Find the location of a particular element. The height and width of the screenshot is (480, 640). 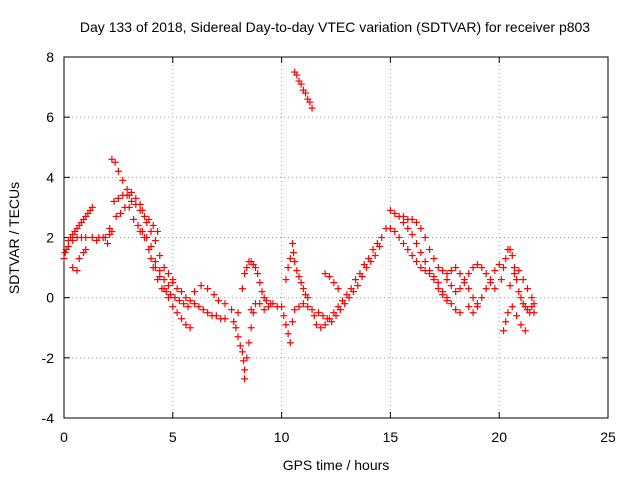

y-tick-label: 0 is located at coordinates (50, 298).